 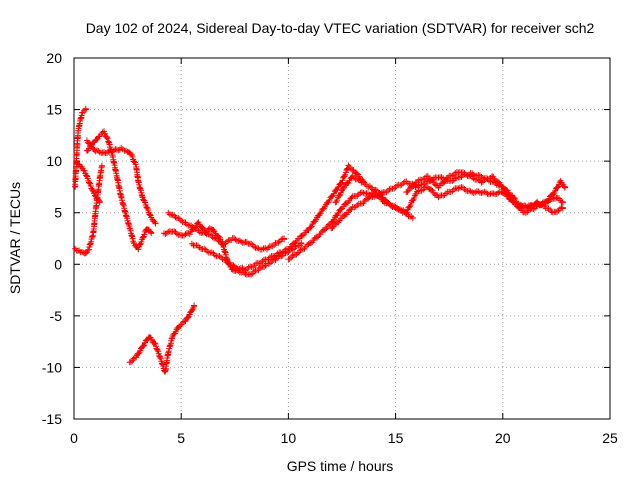 I want to click on series-track-i, so click(x=277, y=218).